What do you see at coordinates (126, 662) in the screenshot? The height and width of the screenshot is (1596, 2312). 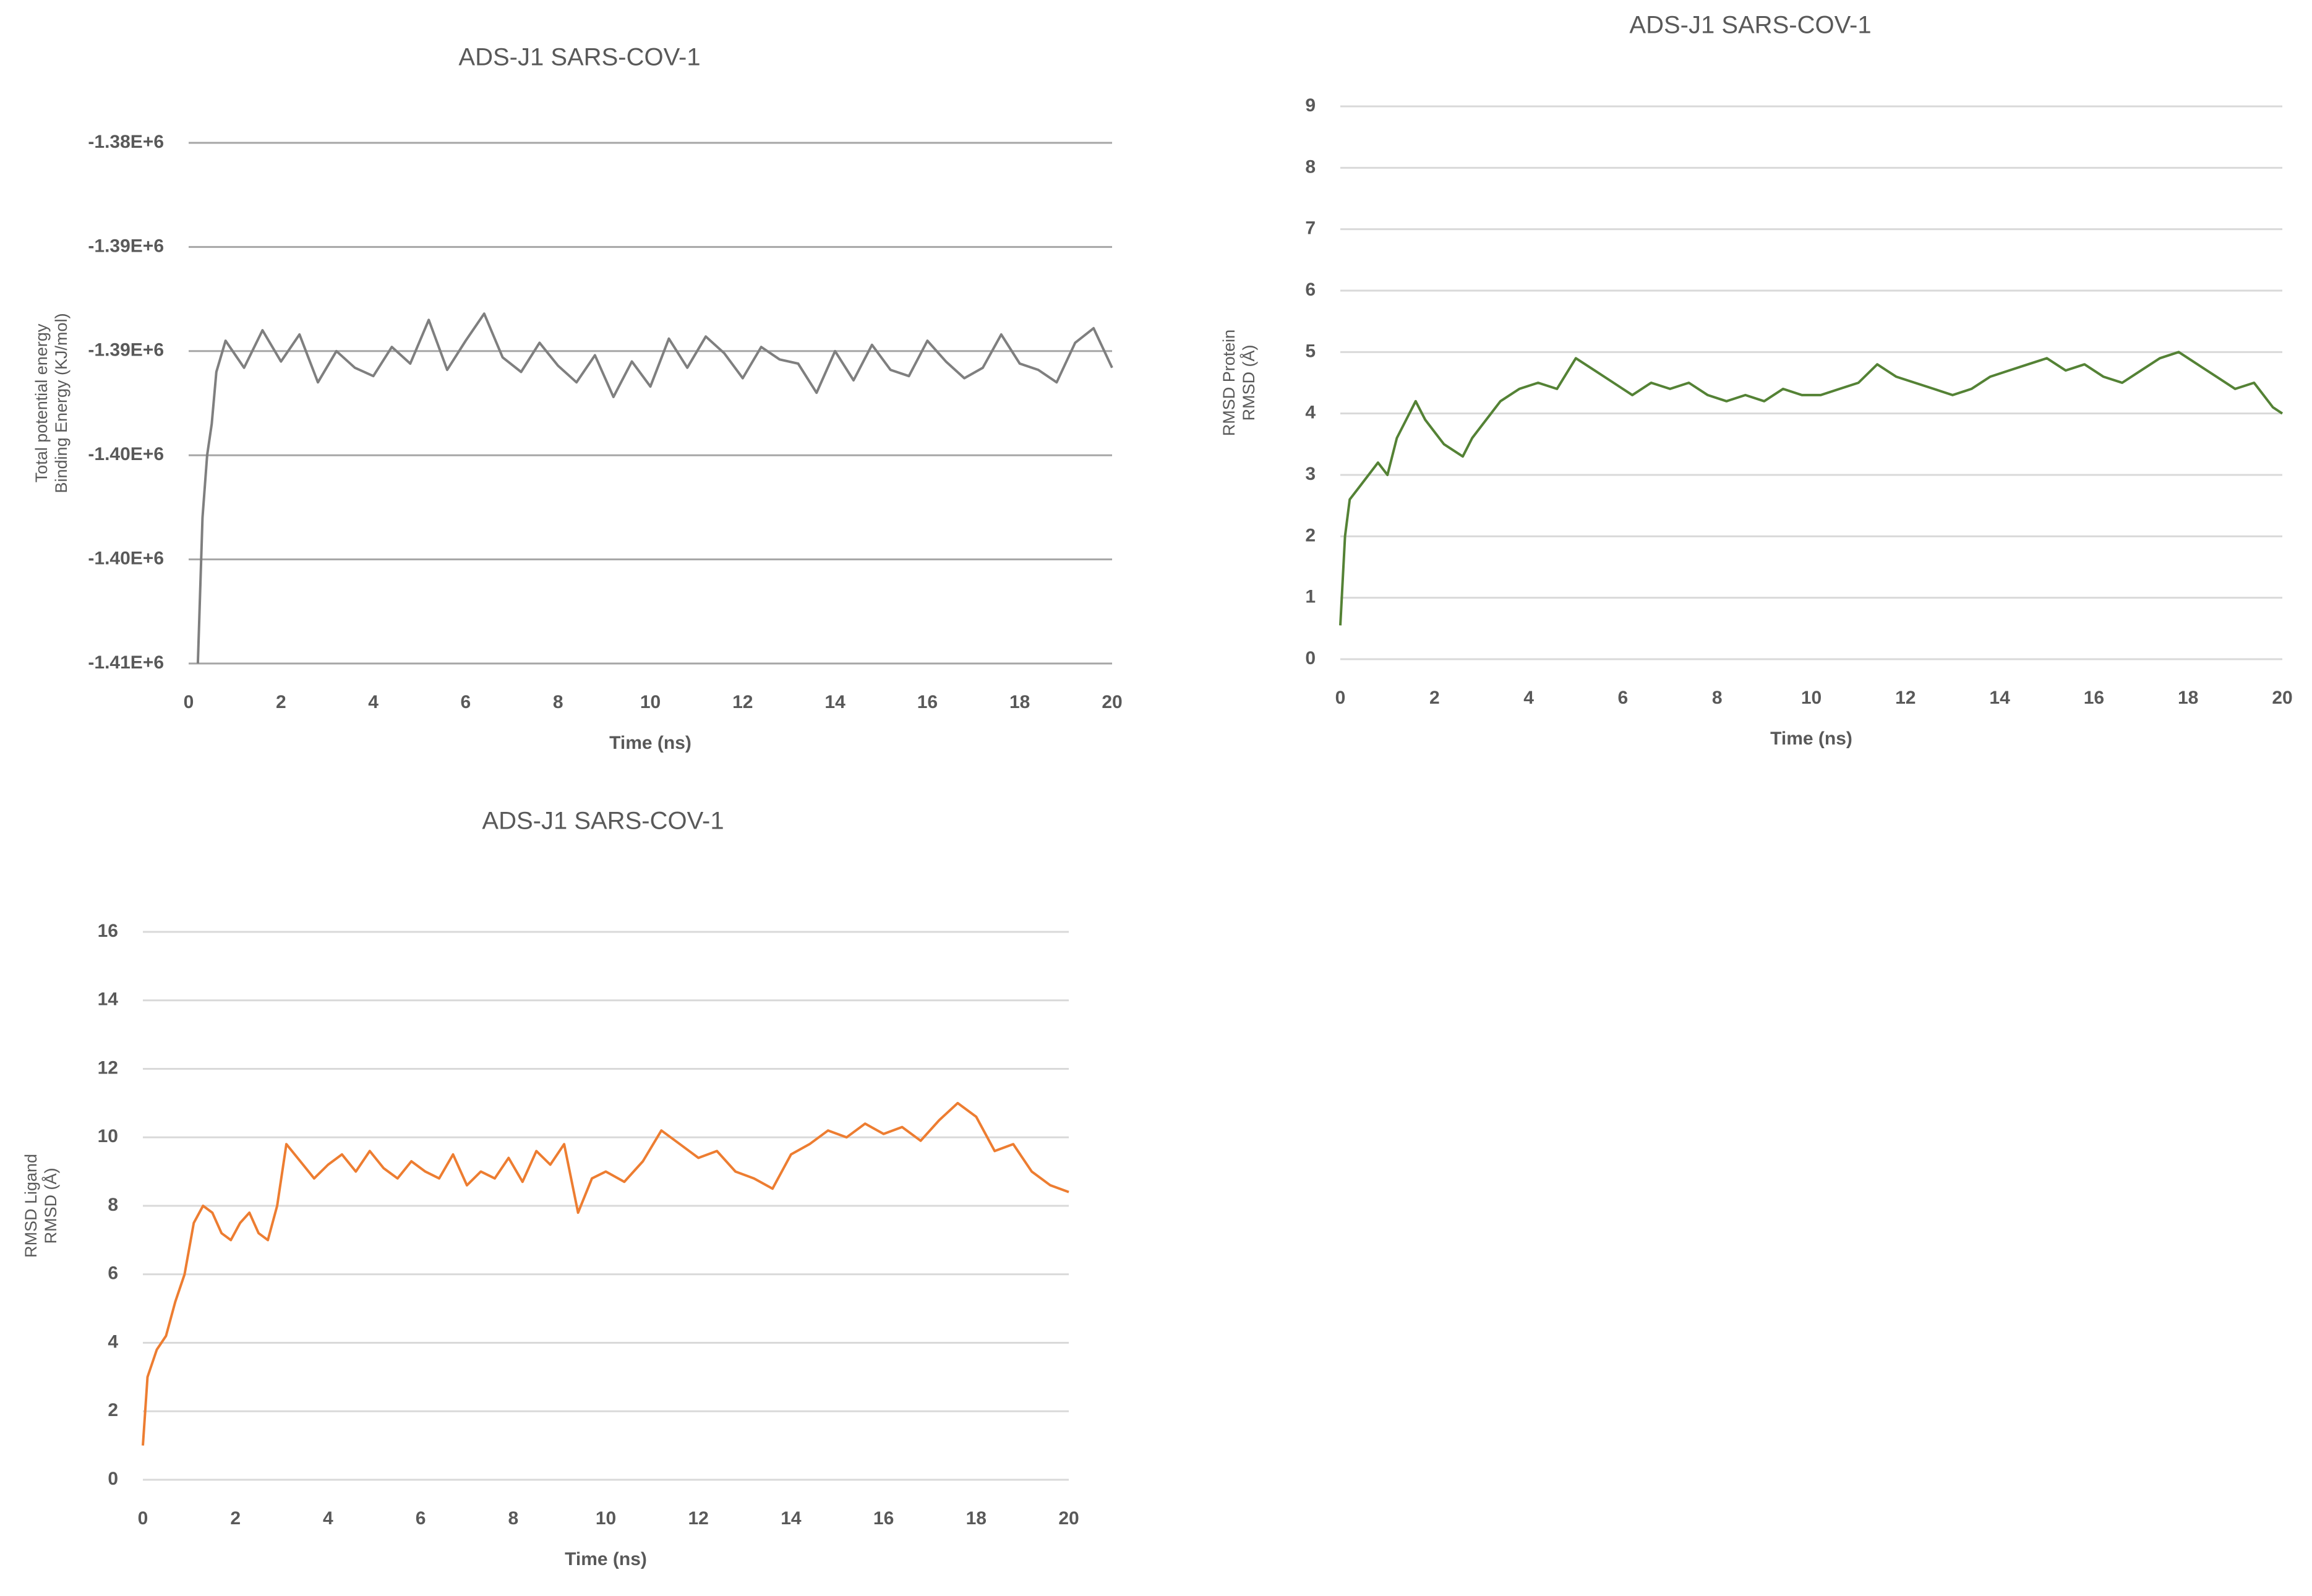 I see `y-tick-label: -1.41E+6` at bounding box center [126, 662].